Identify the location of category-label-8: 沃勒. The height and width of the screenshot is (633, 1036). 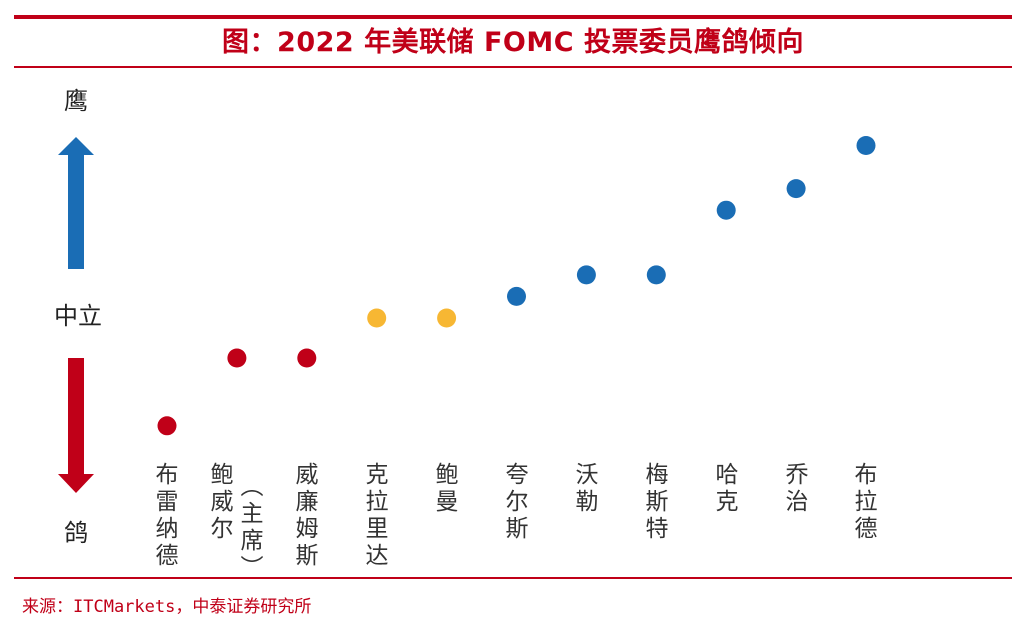
(587, 488).